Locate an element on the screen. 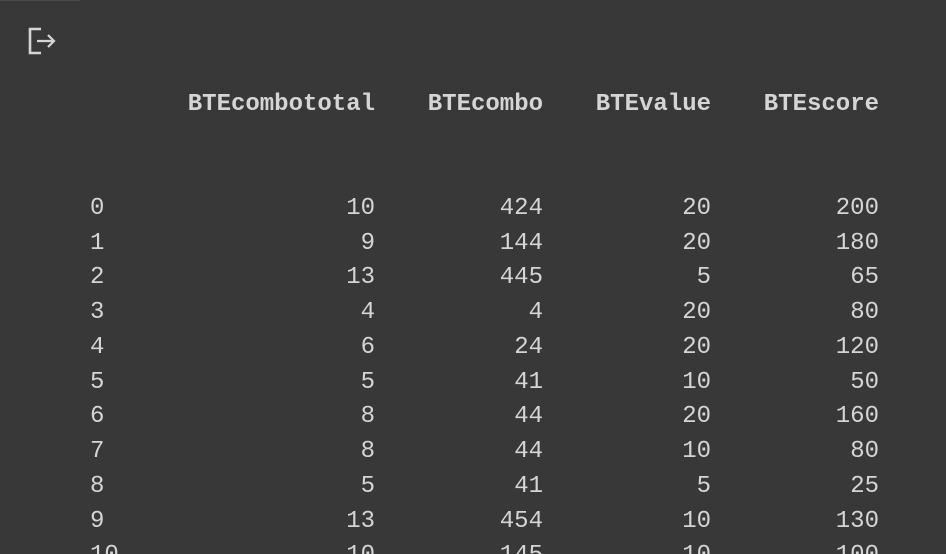  btecombo-cell: 454 is located at coordinates (521, 521).